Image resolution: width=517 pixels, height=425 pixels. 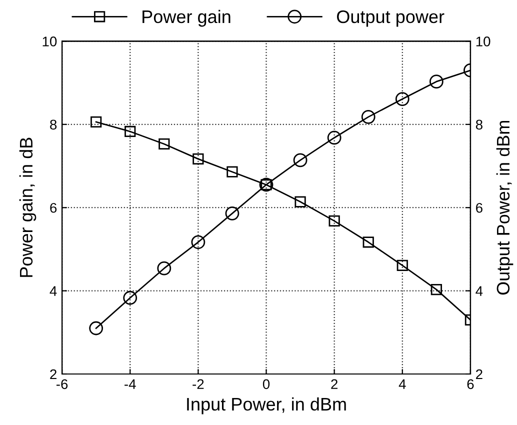 What do you see at coordinates (53, 374) in the screenshot?
I see `y-tick-label: 2` at bounding box center [53, 374].